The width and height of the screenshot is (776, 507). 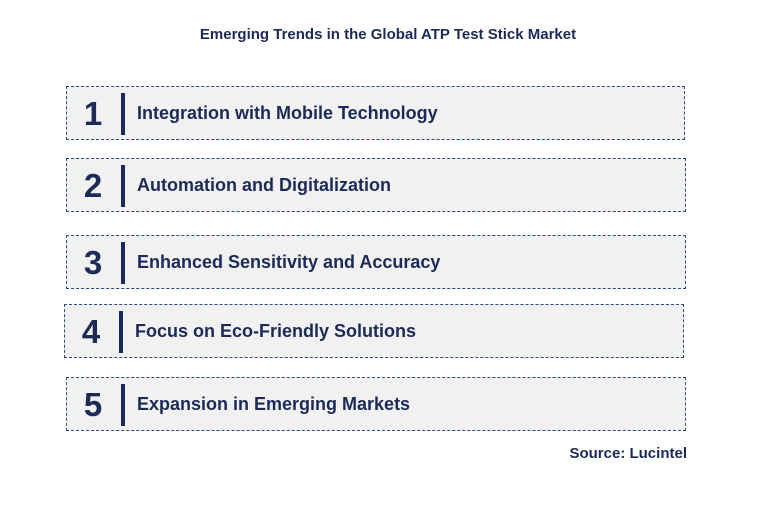 I want to click on trend-label: Enhanced Sensitivity and Accuracy, so click(x=289, y=262).